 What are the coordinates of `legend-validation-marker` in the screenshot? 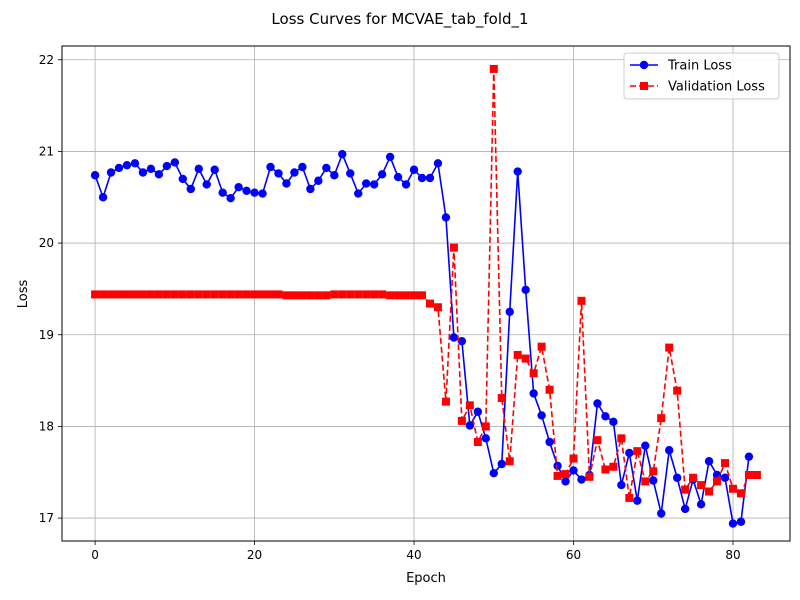 It's located at (644, 86).